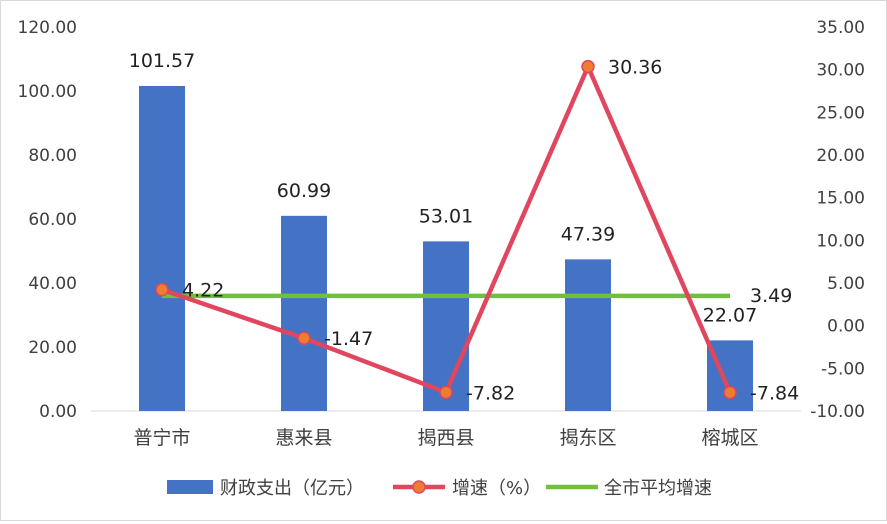  What do you see at coordinates (840, 199) in the screenshot?
I see `right-tick-label: 15.00` at bounding box center [840, 199].